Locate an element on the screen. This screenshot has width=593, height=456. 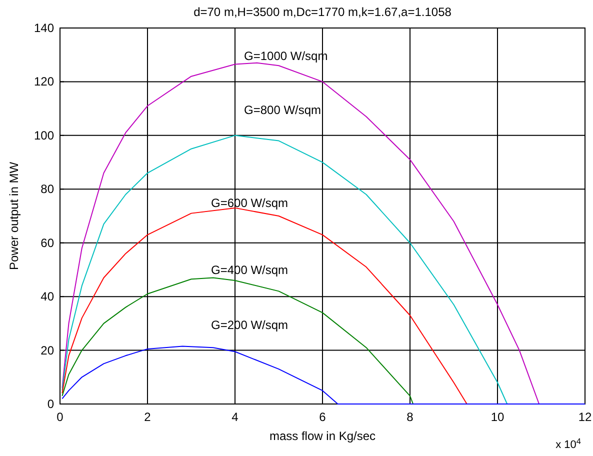
x-tick-label: 6 is located at coordinates (322, 417).